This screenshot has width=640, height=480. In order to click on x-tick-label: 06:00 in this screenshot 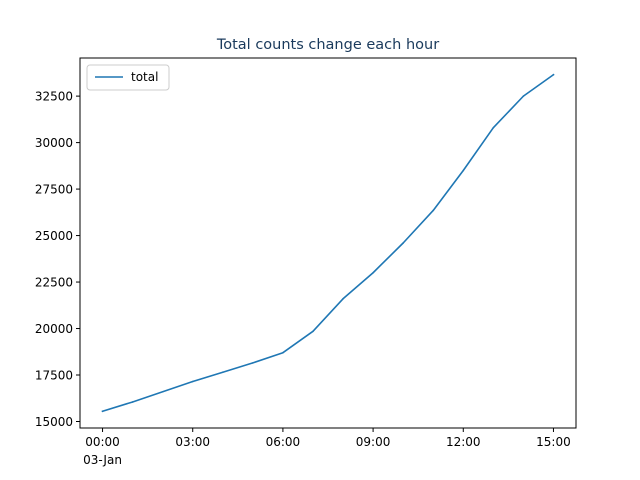, I will do `click(283, 442)`.